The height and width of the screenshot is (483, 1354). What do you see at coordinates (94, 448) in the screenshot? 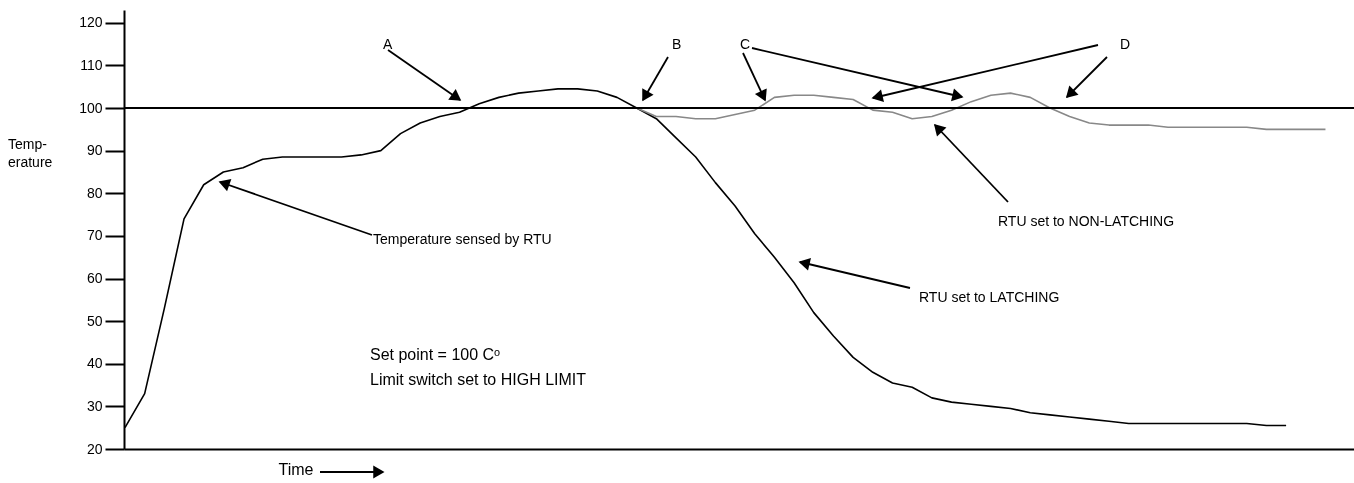
I see `y-tick-label: 20` at bounding box center [94, 448].